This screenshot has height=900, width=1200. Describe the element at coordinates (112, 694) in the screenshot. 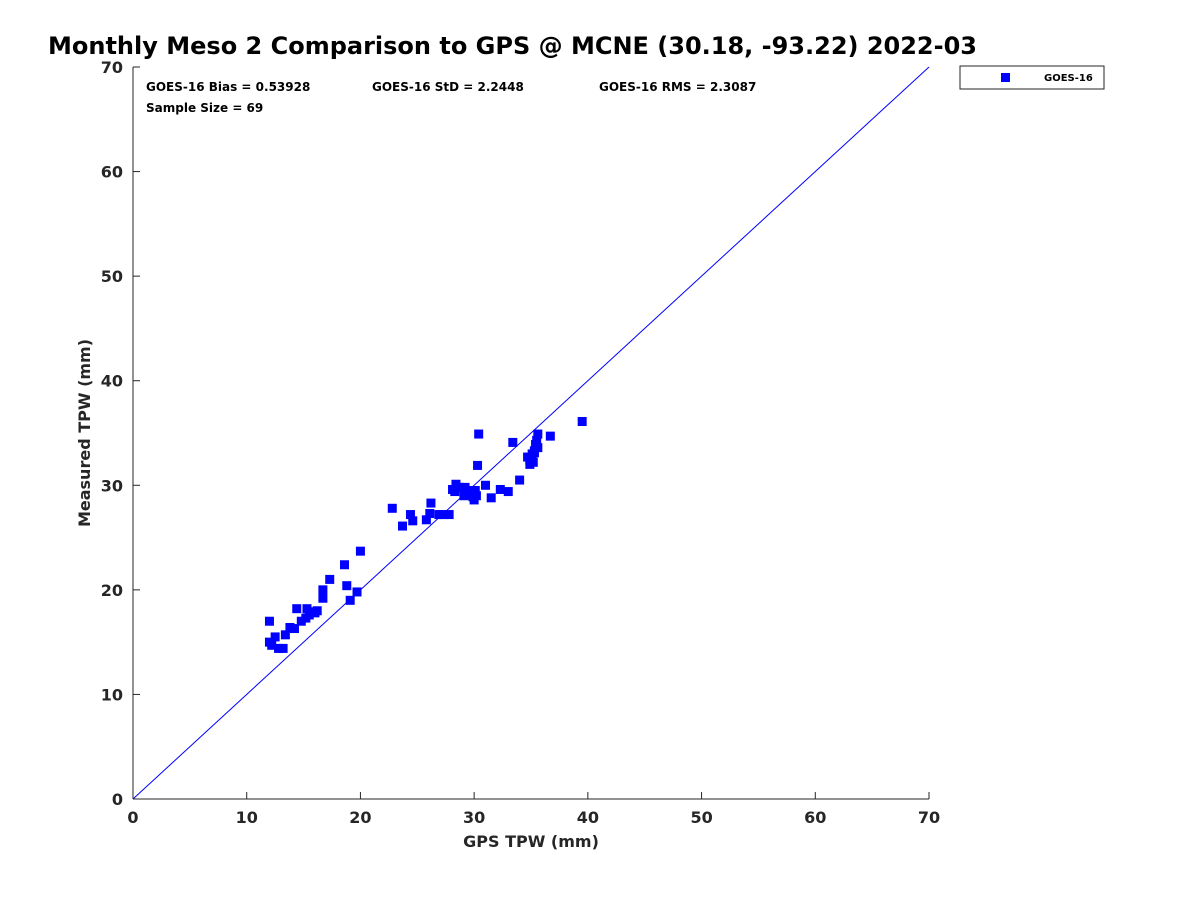

I see `y-tick-label: 10` at that location.